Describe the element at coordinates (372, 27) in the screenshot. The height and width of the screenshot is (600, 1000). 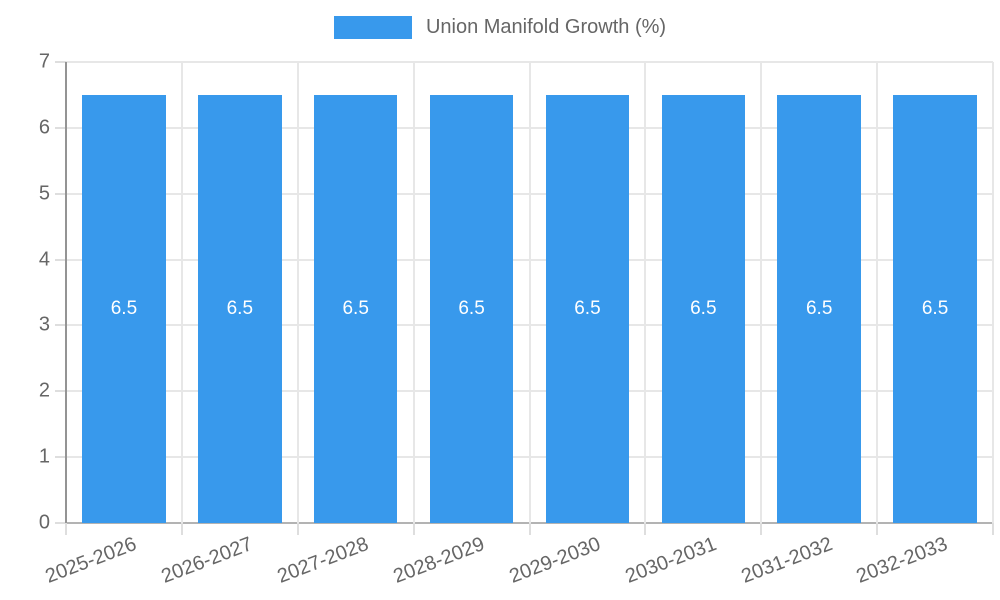
I see `legend-swatch-icon` at that location.